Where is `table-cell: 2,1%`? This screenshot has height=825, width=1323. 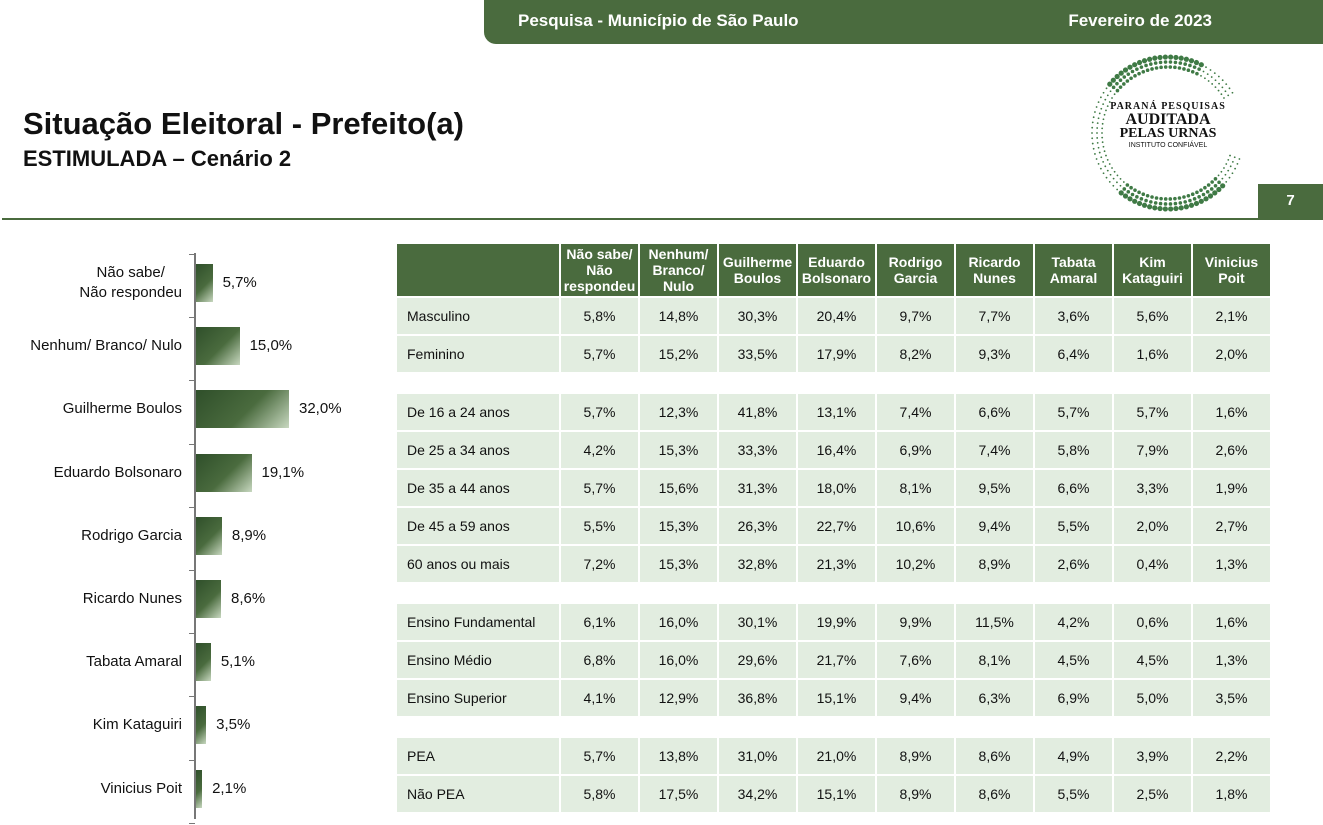
table-cell: 2,1% is located at coordinates (1231, 316).